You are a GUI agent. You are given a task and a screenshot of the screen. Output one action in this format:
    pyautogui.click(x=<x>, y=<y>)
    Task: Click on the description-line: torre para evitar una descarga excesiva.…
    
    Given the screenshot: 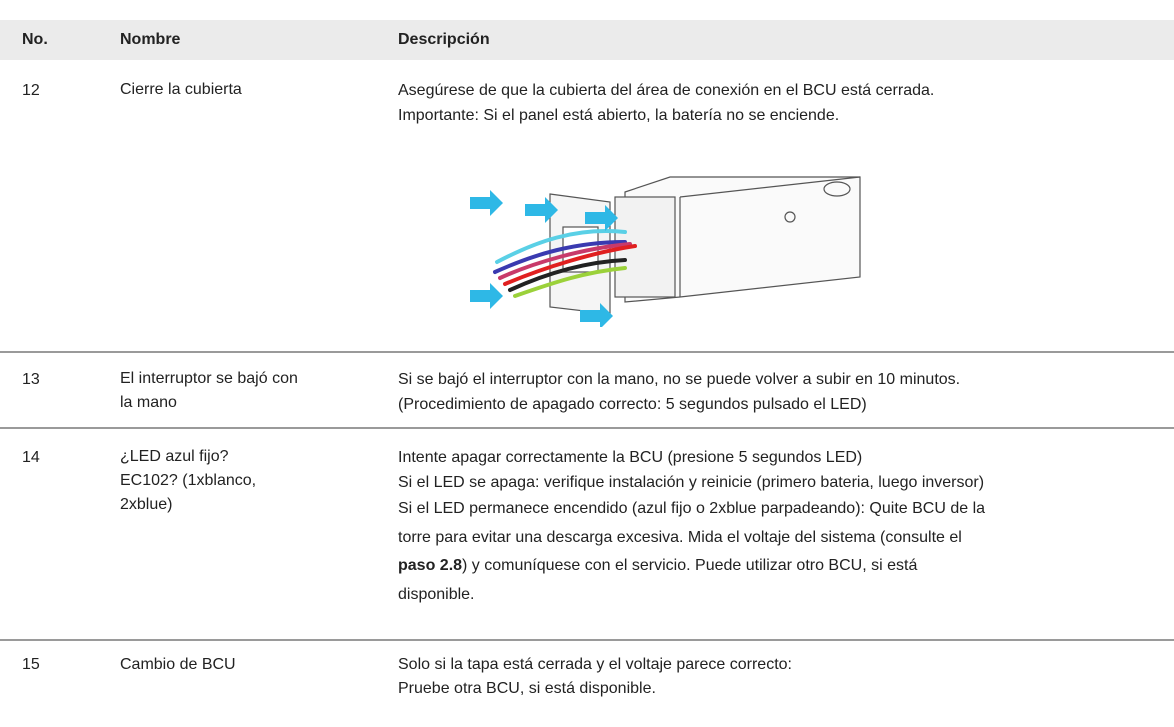 What is the action you would take?
    pyautogui.click(x=680, y=537)
    